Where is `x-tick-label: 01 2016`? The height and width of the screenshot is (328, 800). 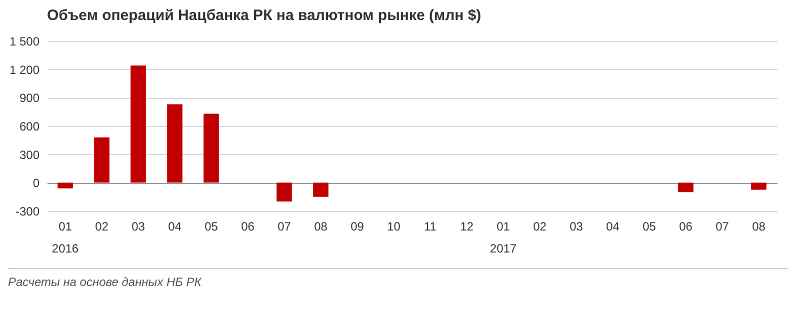
x-tick-label: 01 2016 is located at coordinates (65, 238).